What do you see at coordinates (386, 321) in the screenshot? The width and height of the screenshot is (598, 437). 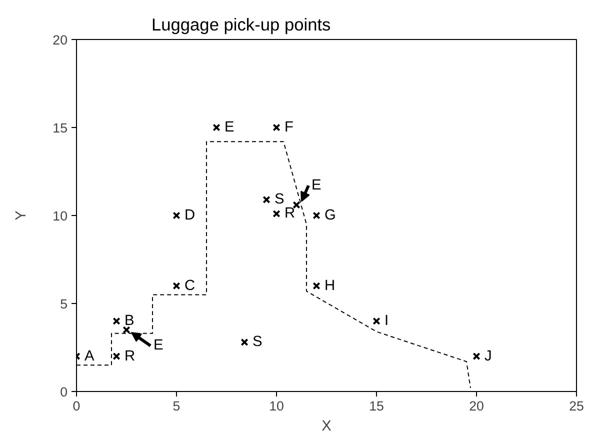 I see `data-label: I` at bounding box center [386, 321].